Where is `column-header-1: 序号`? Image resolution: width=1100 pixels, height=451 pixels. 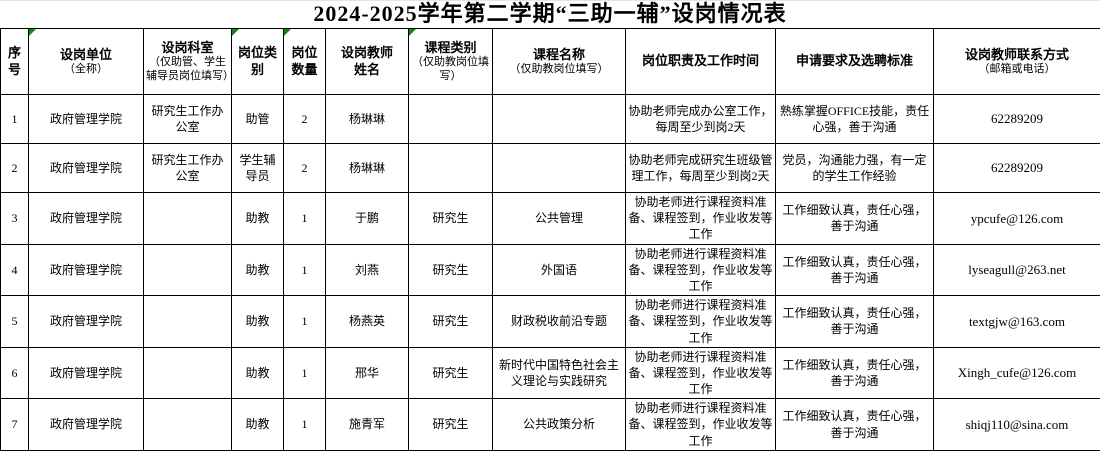 column-header-1: 序号 is located at coordinates (15, 62).